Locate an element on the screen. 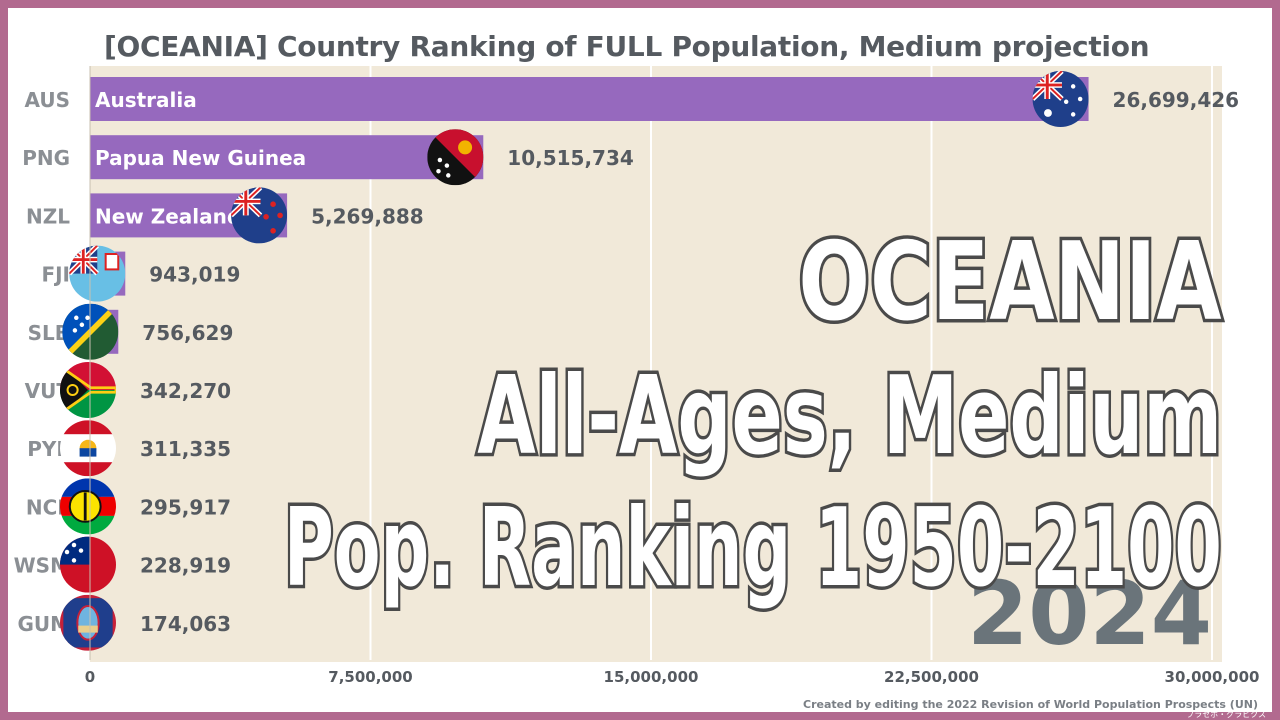  value-label: 10,515,734 is located at coordinates (570, 158).